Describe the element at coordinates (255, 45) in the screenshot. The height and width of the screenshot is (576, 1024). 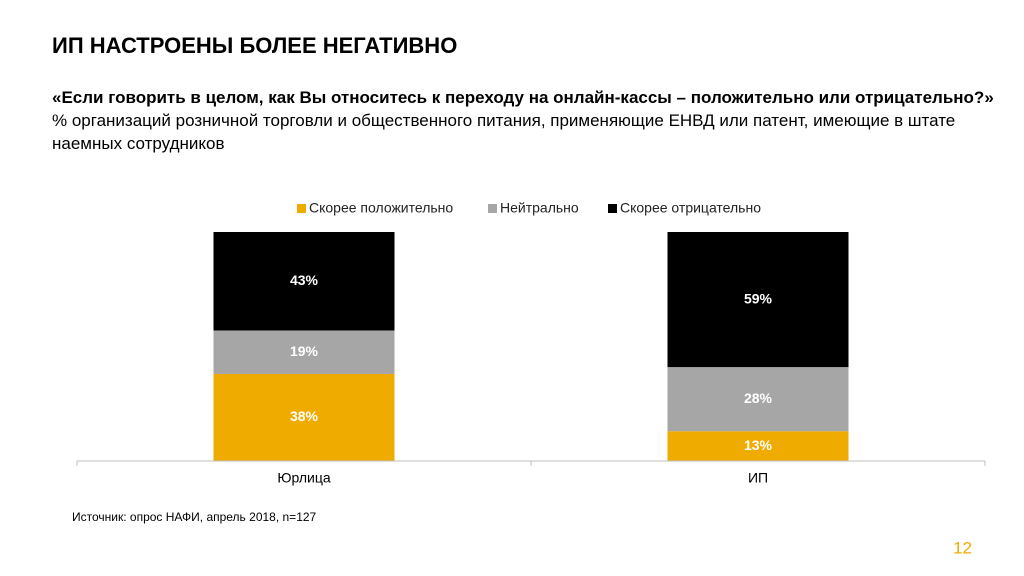
I see `slide-title: ИП НАСТРОЕНЫ БОЛЕЕ НЕГАТИВНО` at that location.